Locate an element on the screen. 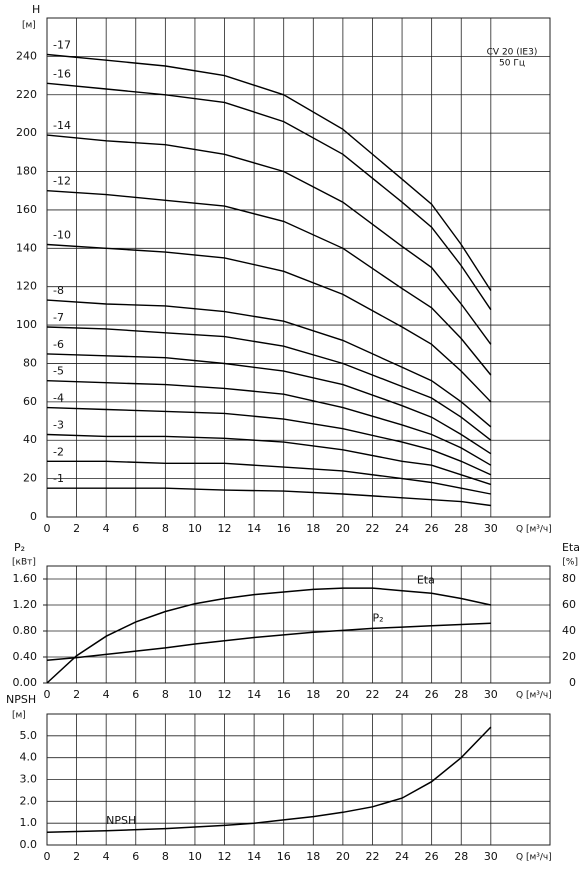 This screenshot has height=871, width=588. y-tick-label: 1.20 is located at coordinates (25, 604).